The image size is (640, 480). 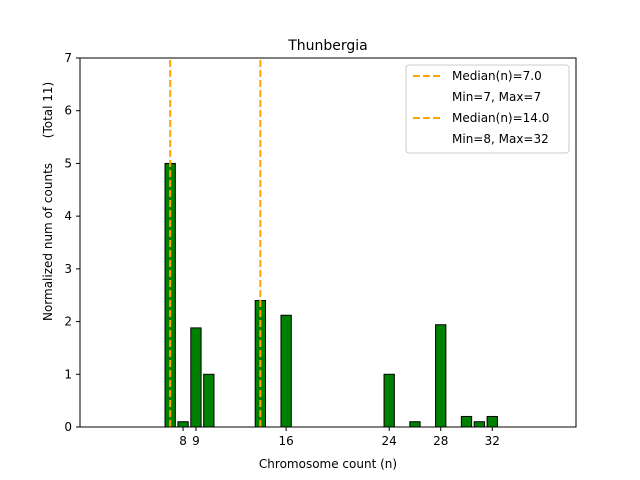 I want to click on y-axis-label: Normalized num of counts, so click(x=48, y=242).